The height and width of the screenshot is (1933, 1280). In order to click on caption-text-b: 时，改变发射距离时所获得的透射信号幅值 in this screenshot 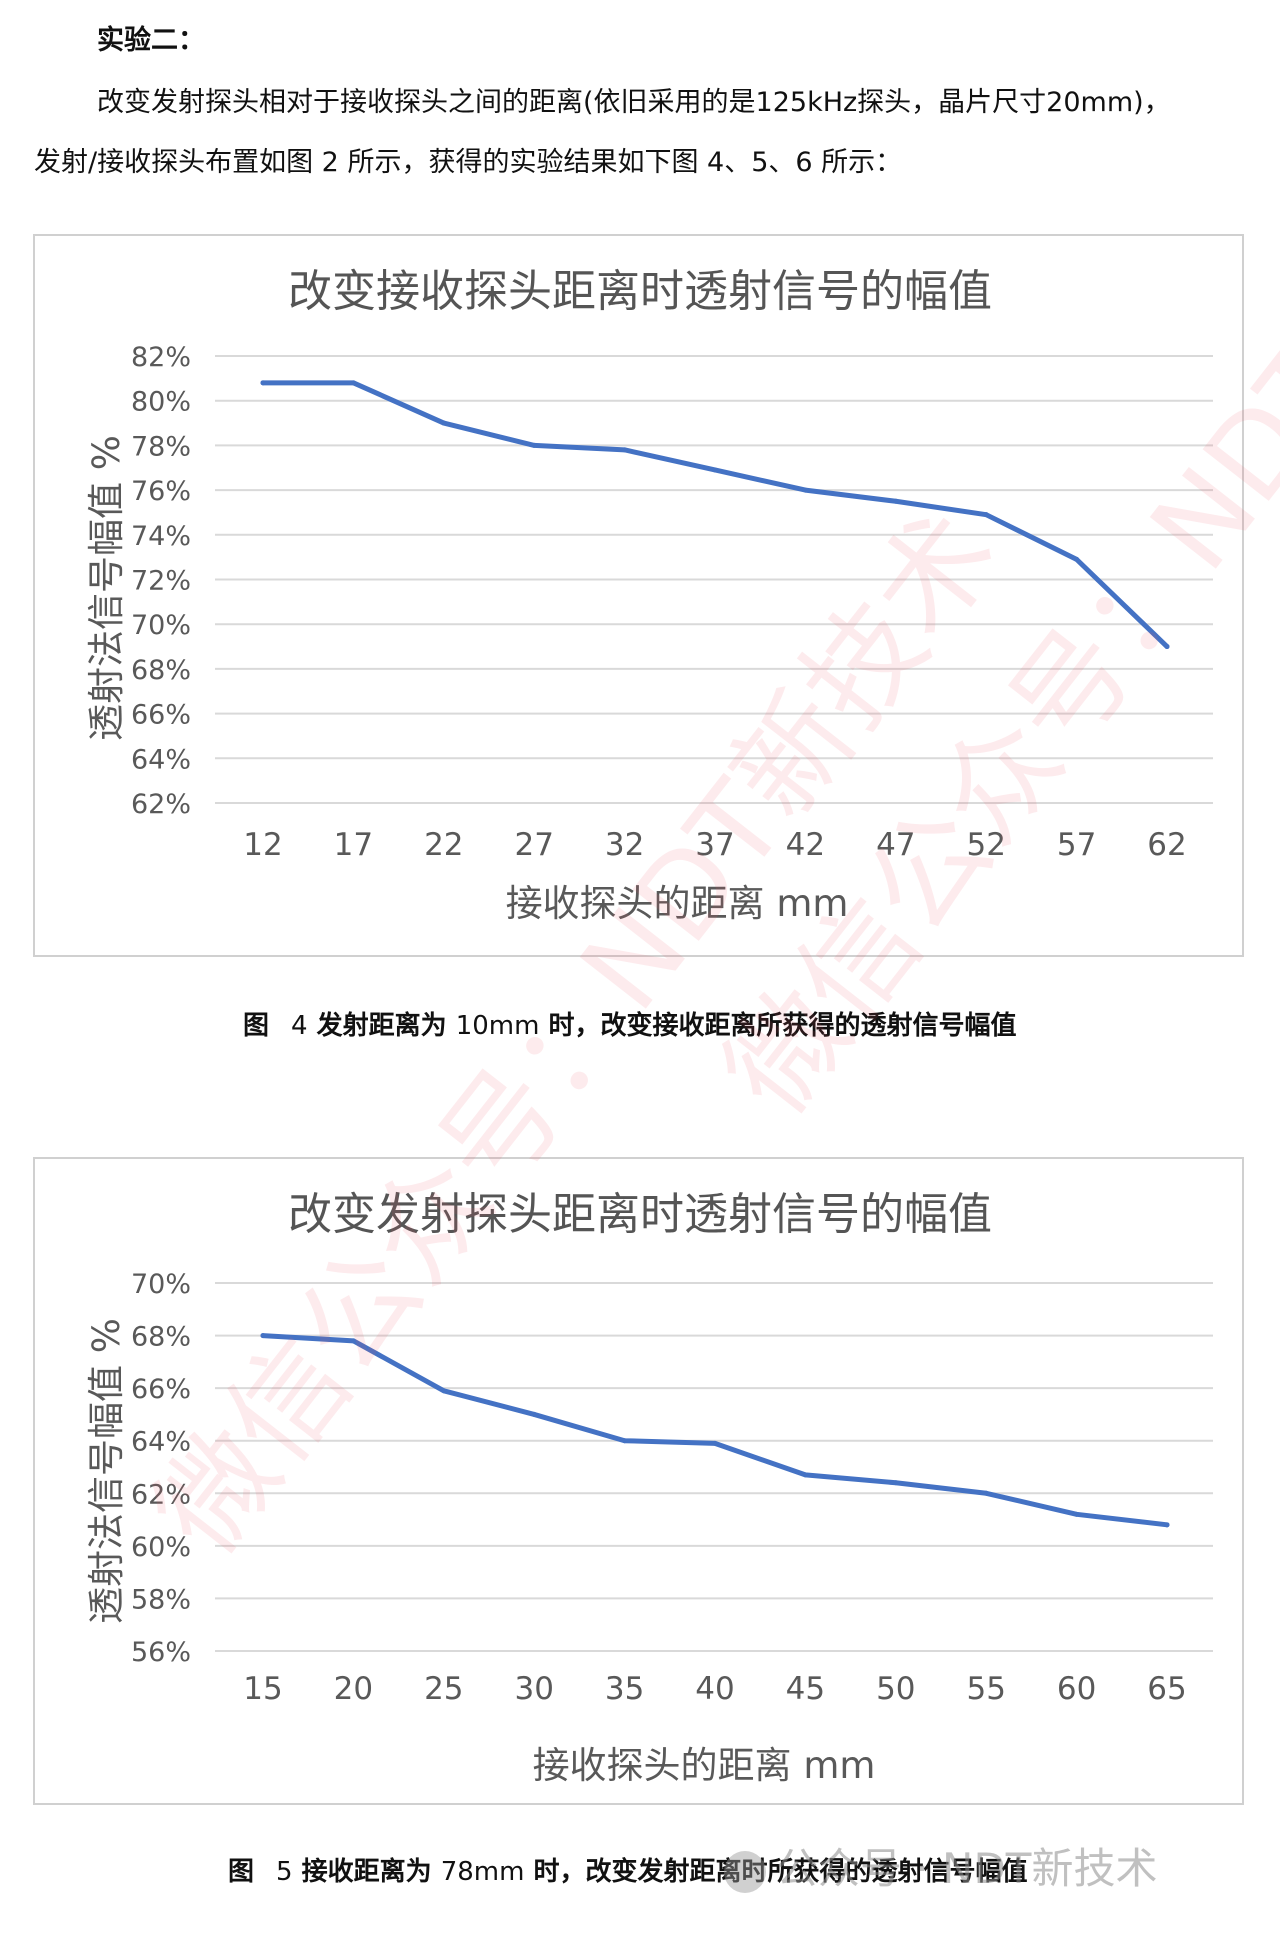, I will do `click(780, 1872)`.